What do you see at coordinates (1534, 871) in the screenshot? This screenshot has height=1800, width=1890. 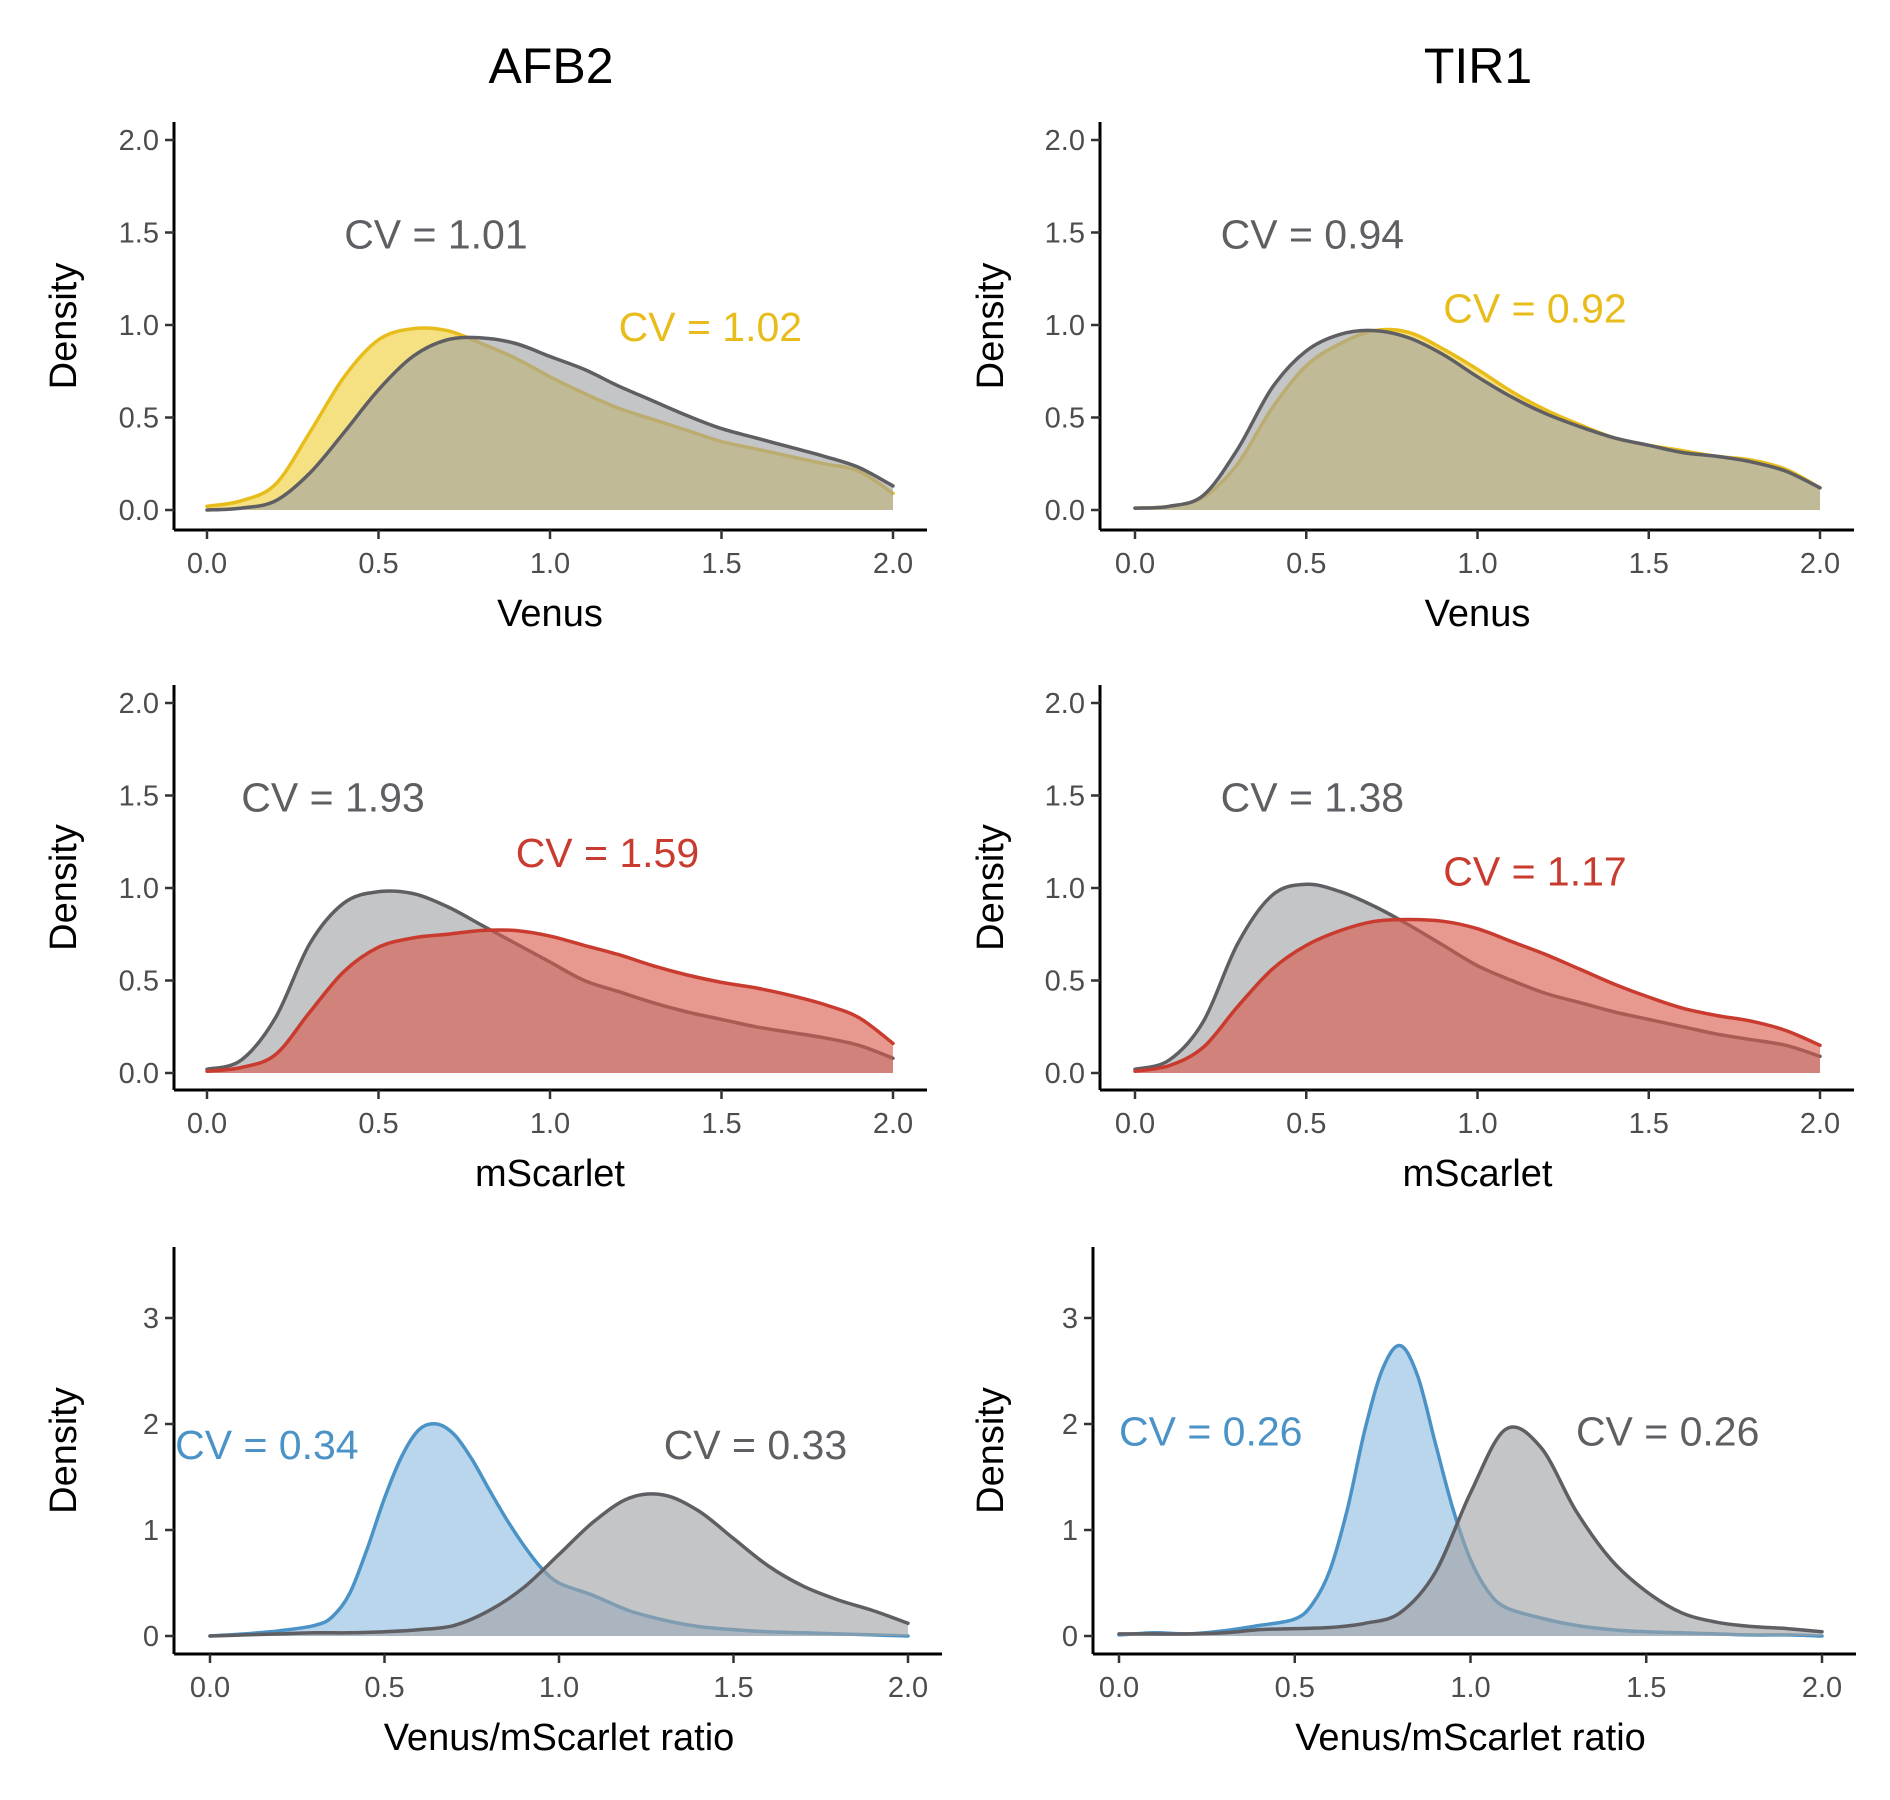 I see `cv-annotation: CV = 1.17` at bounding box center [1534, 871].